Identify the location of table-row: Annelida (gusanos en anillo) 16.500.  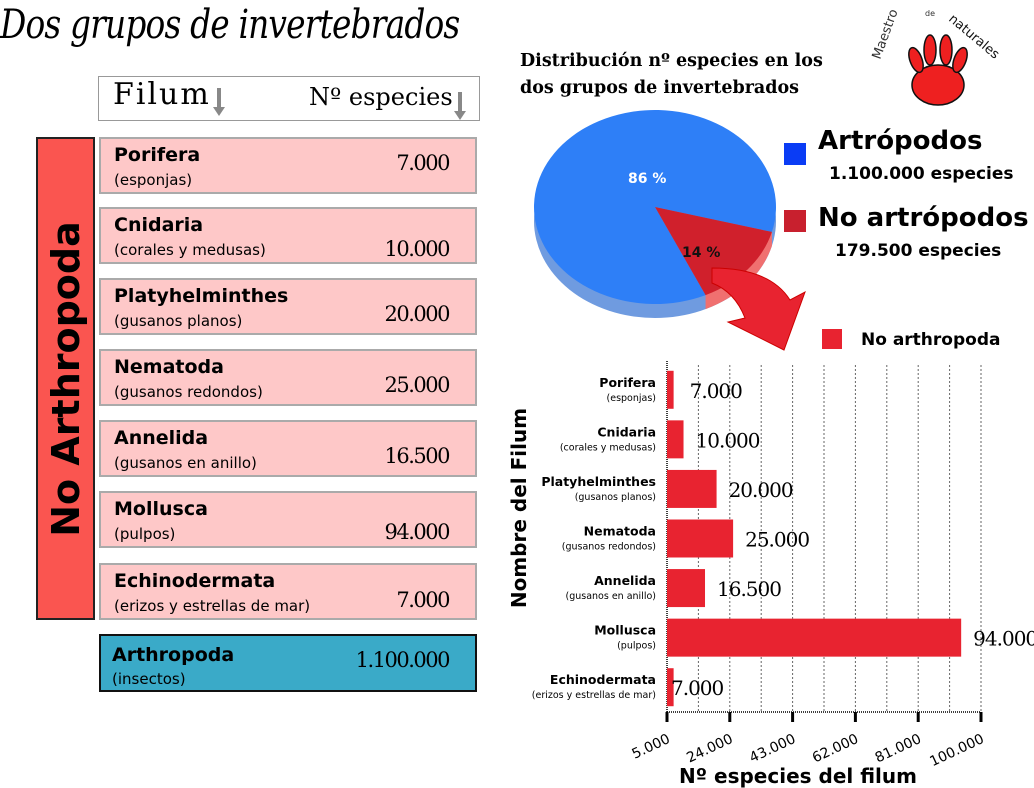
(288, 448).